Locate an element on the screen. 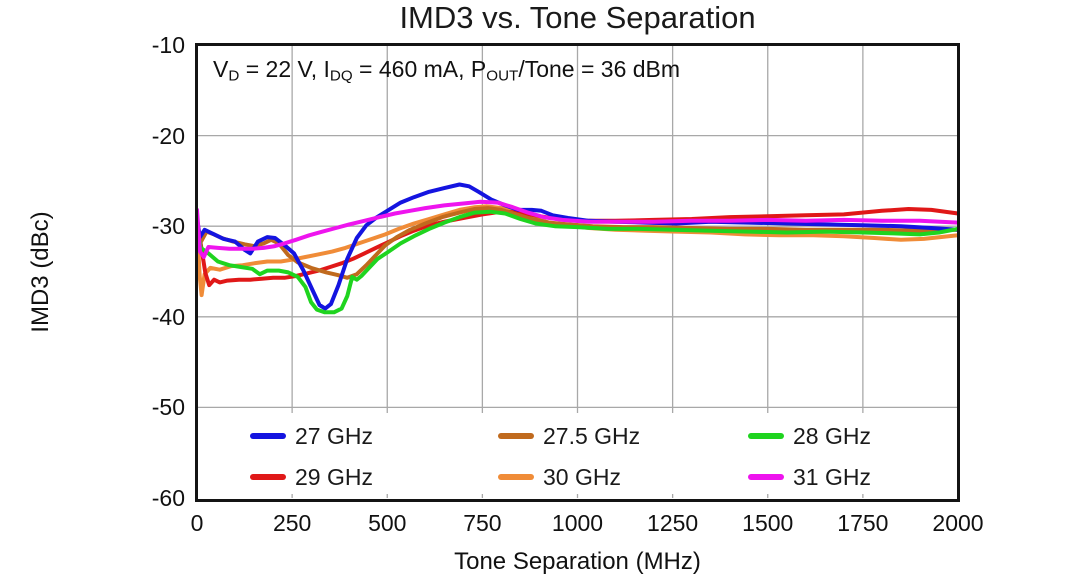 The height and width of the screenshot is (583, 1080). y-tick-label: -20 is located at coordinates (168, 135).